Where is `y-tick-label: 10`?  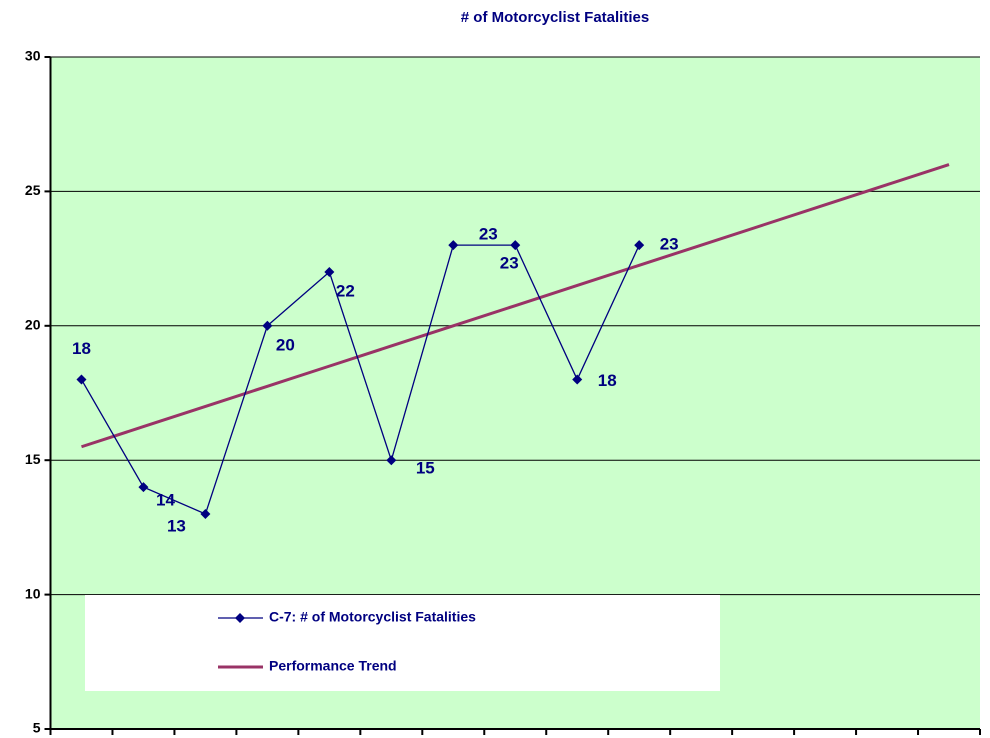 y-tick-label: 10 is located at coordinates (33, 593).